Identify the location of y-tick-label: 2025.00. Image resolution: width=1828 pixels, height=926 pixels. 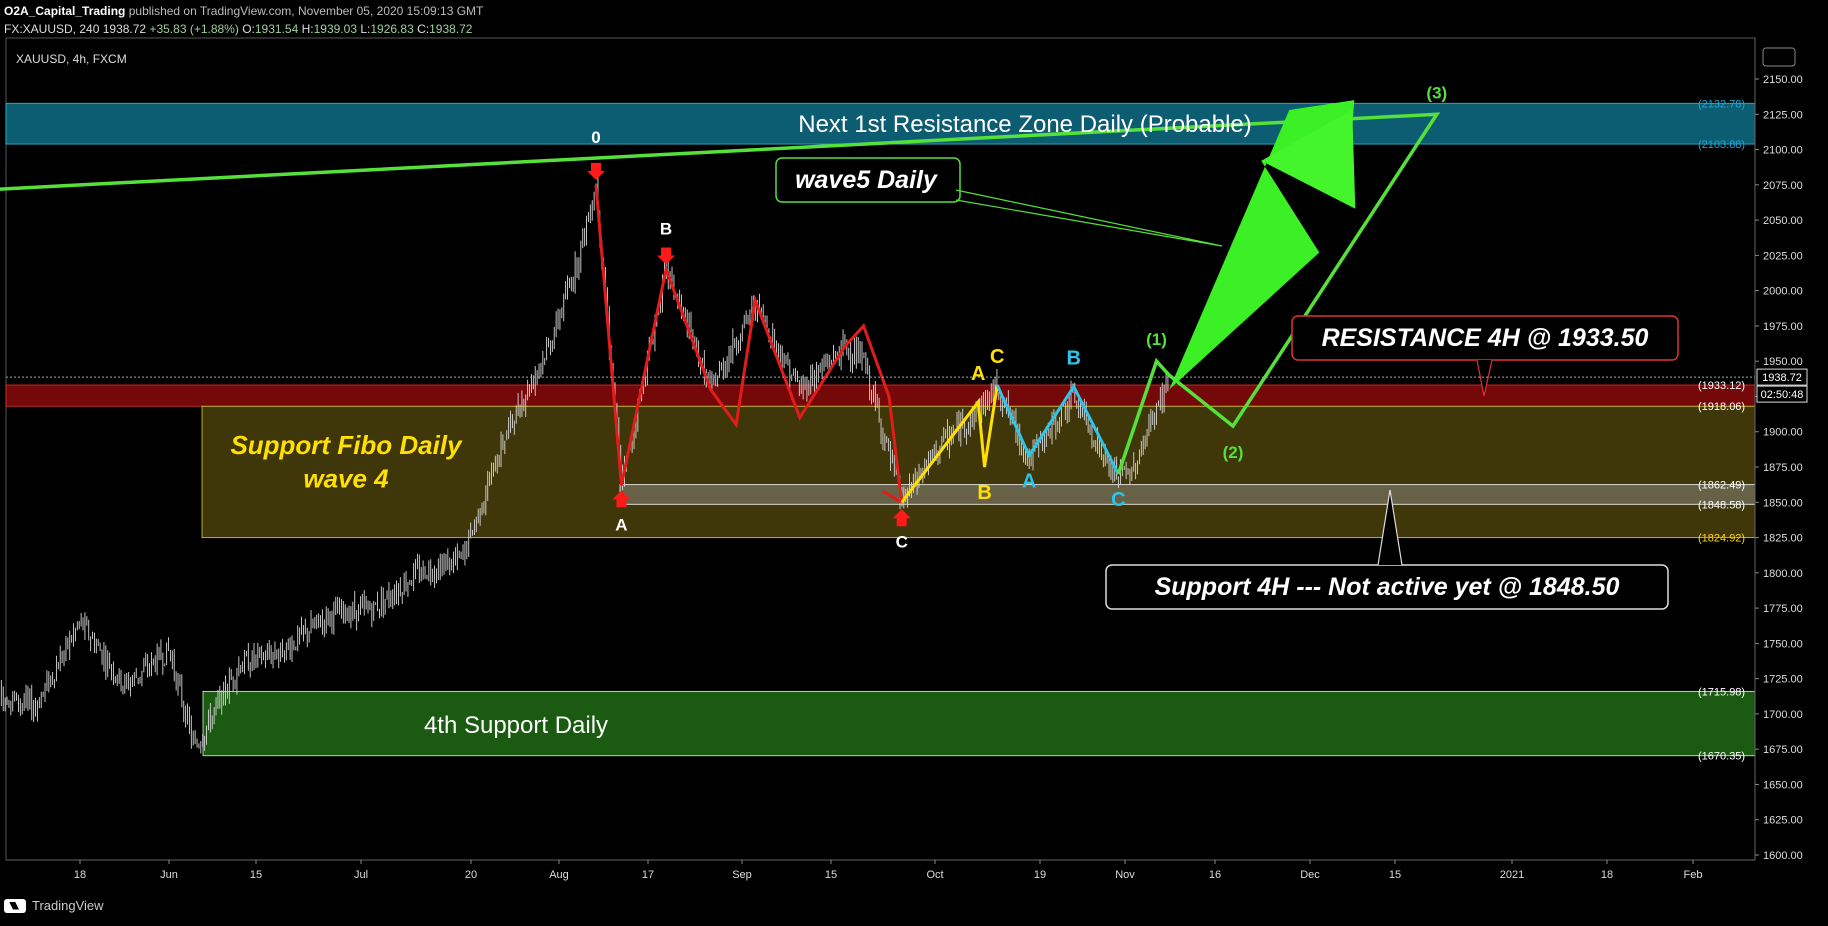
(1783, 256).